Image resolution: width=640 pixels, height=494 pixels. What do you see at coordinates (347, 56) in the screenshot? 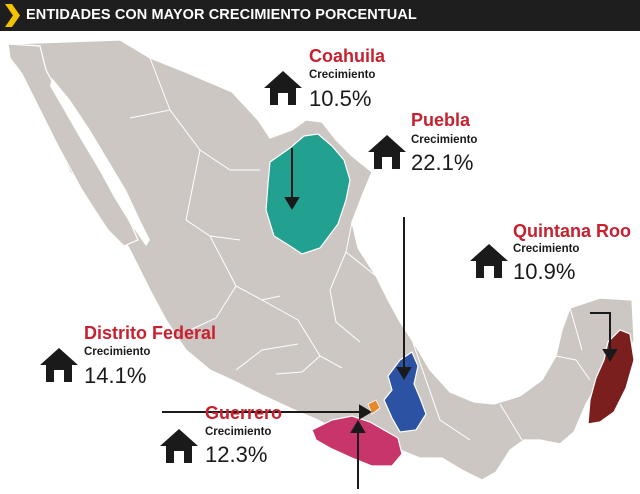
I see `callout-name: Coahuila` at bounding box center [347, 56].